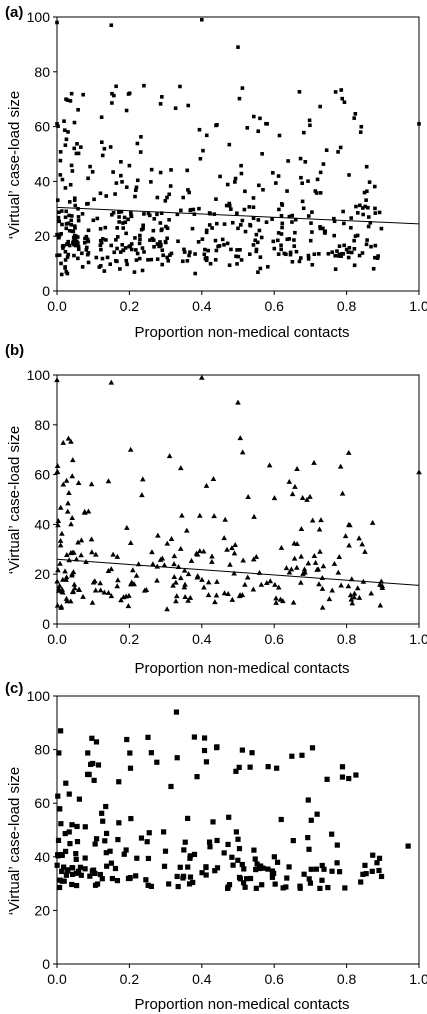 This screenshot has height=1014, width=427. What do you see at coordinates (14, 165) in the screenshot?
I see `y-axis-label-a: ‘Virtual’ case-load size` at bounding box center [14, 165].